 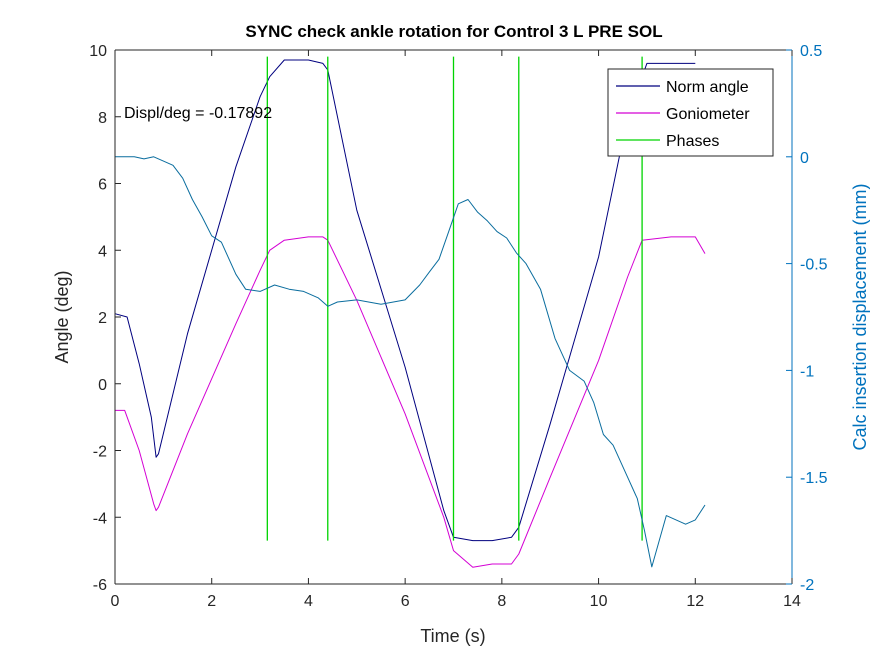 What do you see at coordinates (814, 478) in the screenshot?
I see `y-tick-label-right: -1.5` at bounding box center [814, 478].